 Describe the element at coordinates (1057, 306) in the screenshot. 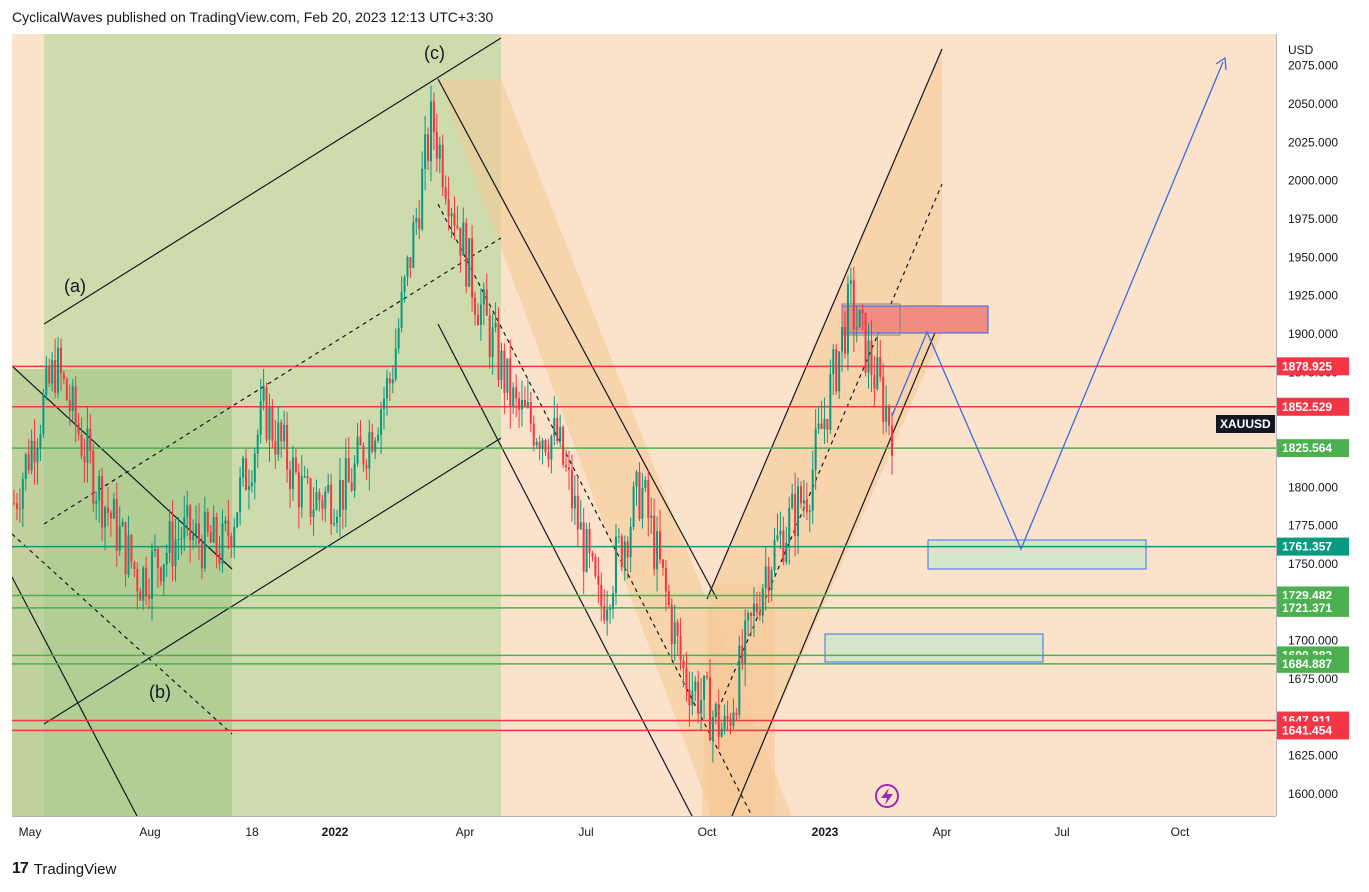

I see `projection-path` at that location.